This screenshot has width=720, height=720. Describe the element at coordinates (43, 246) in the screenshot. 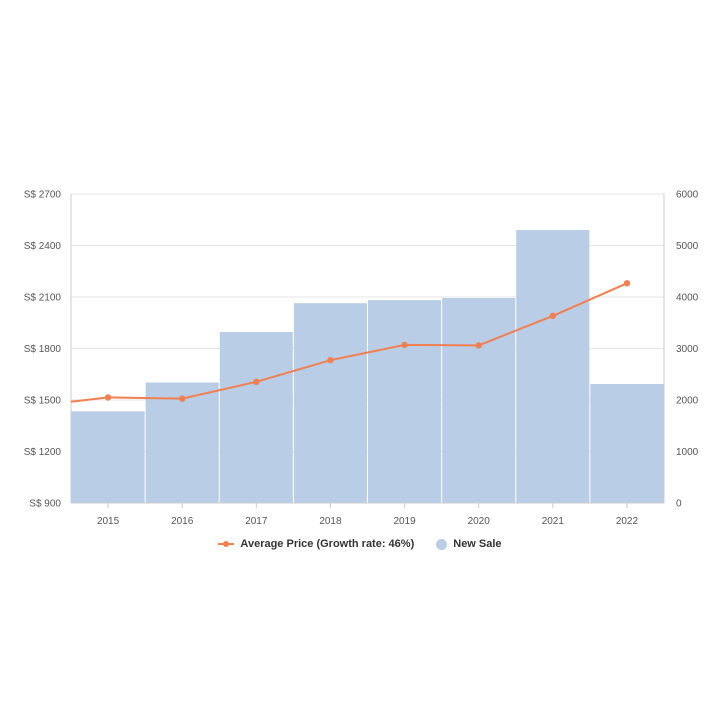

I see `y-left-tick-label: S$ 2400` at that location.